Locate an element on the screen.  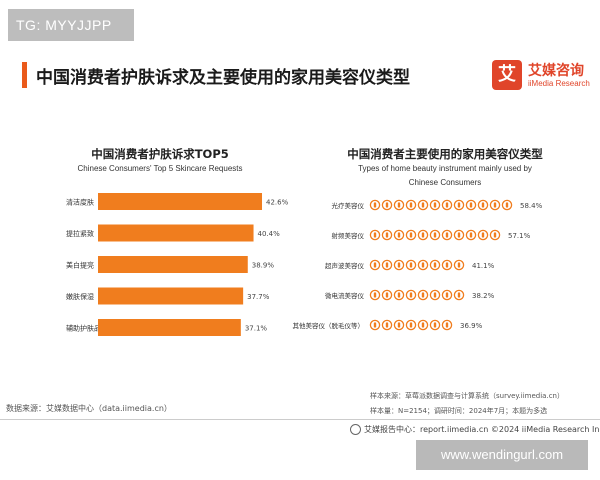
pictograph-value-label: 41.1% is located at coordinates (483, 266).